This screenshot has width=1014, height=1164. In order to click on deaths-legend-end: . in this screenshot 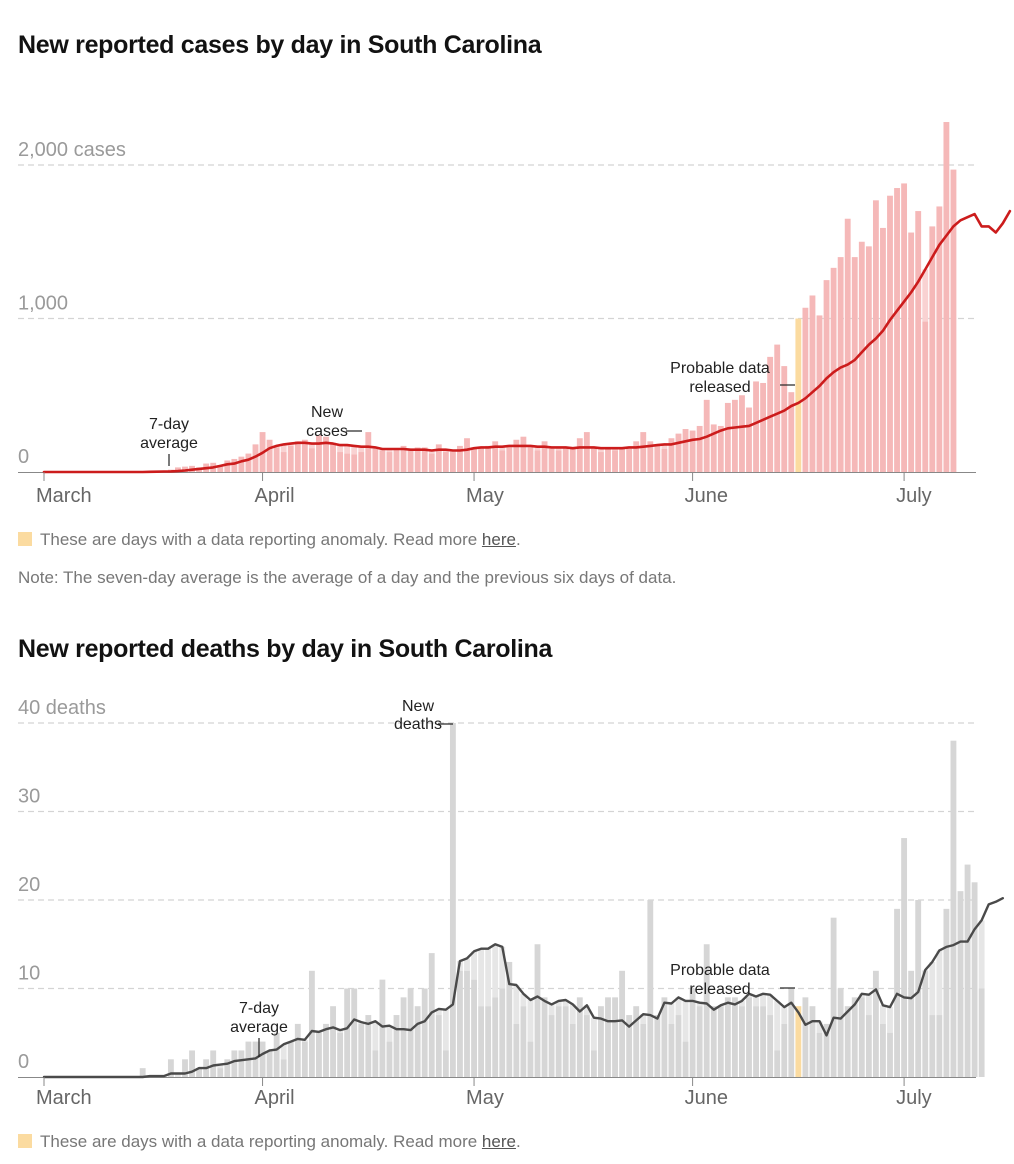, I will do `click(518, 1141)`.